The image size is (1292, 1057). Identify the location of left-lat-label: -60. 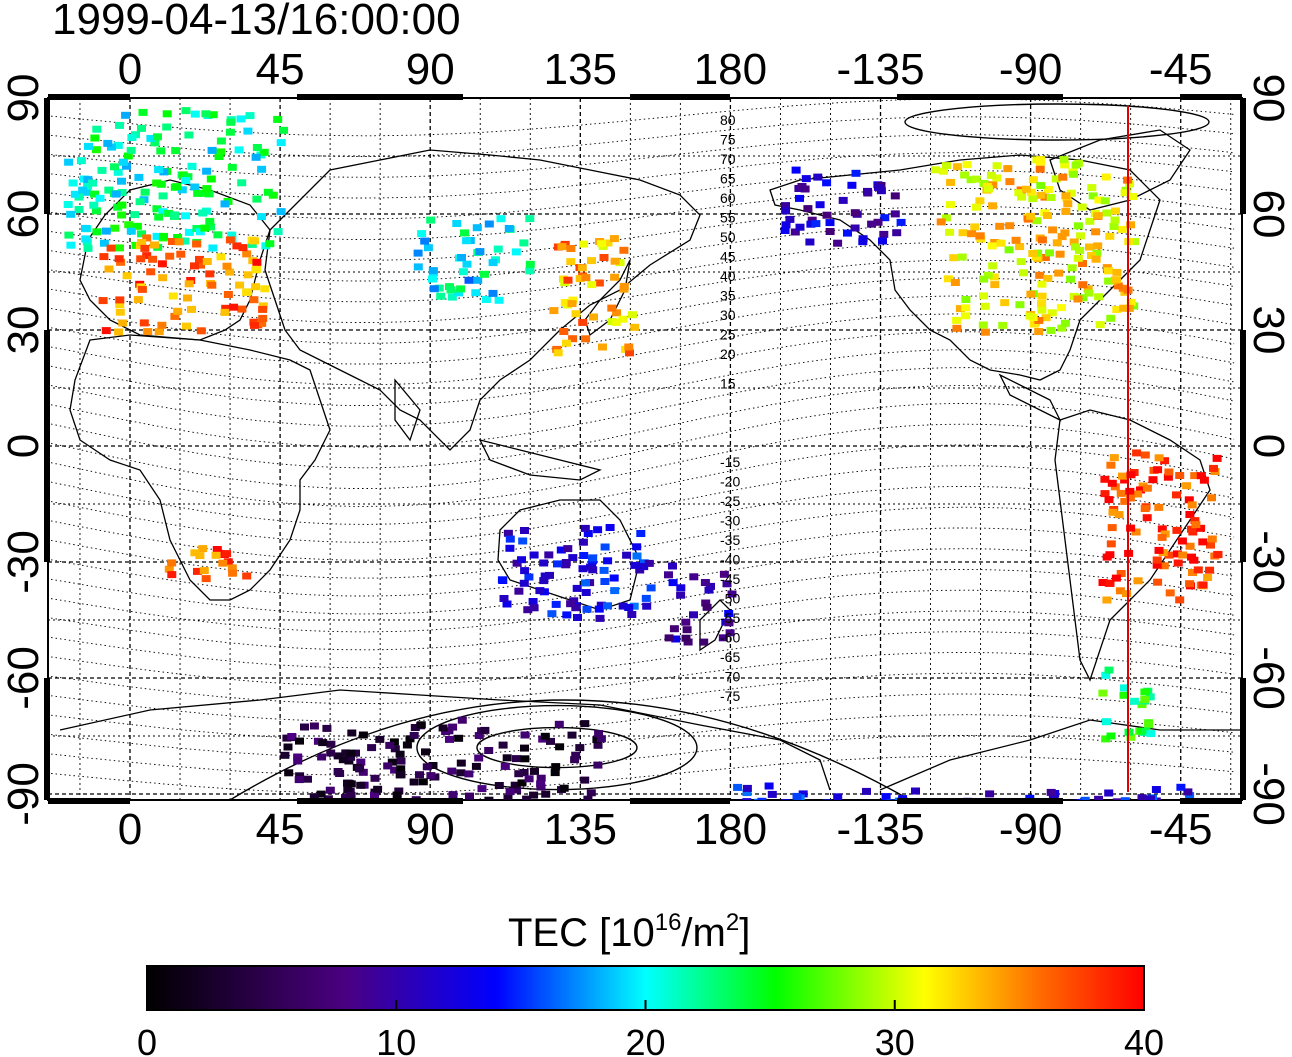
(24, 678).